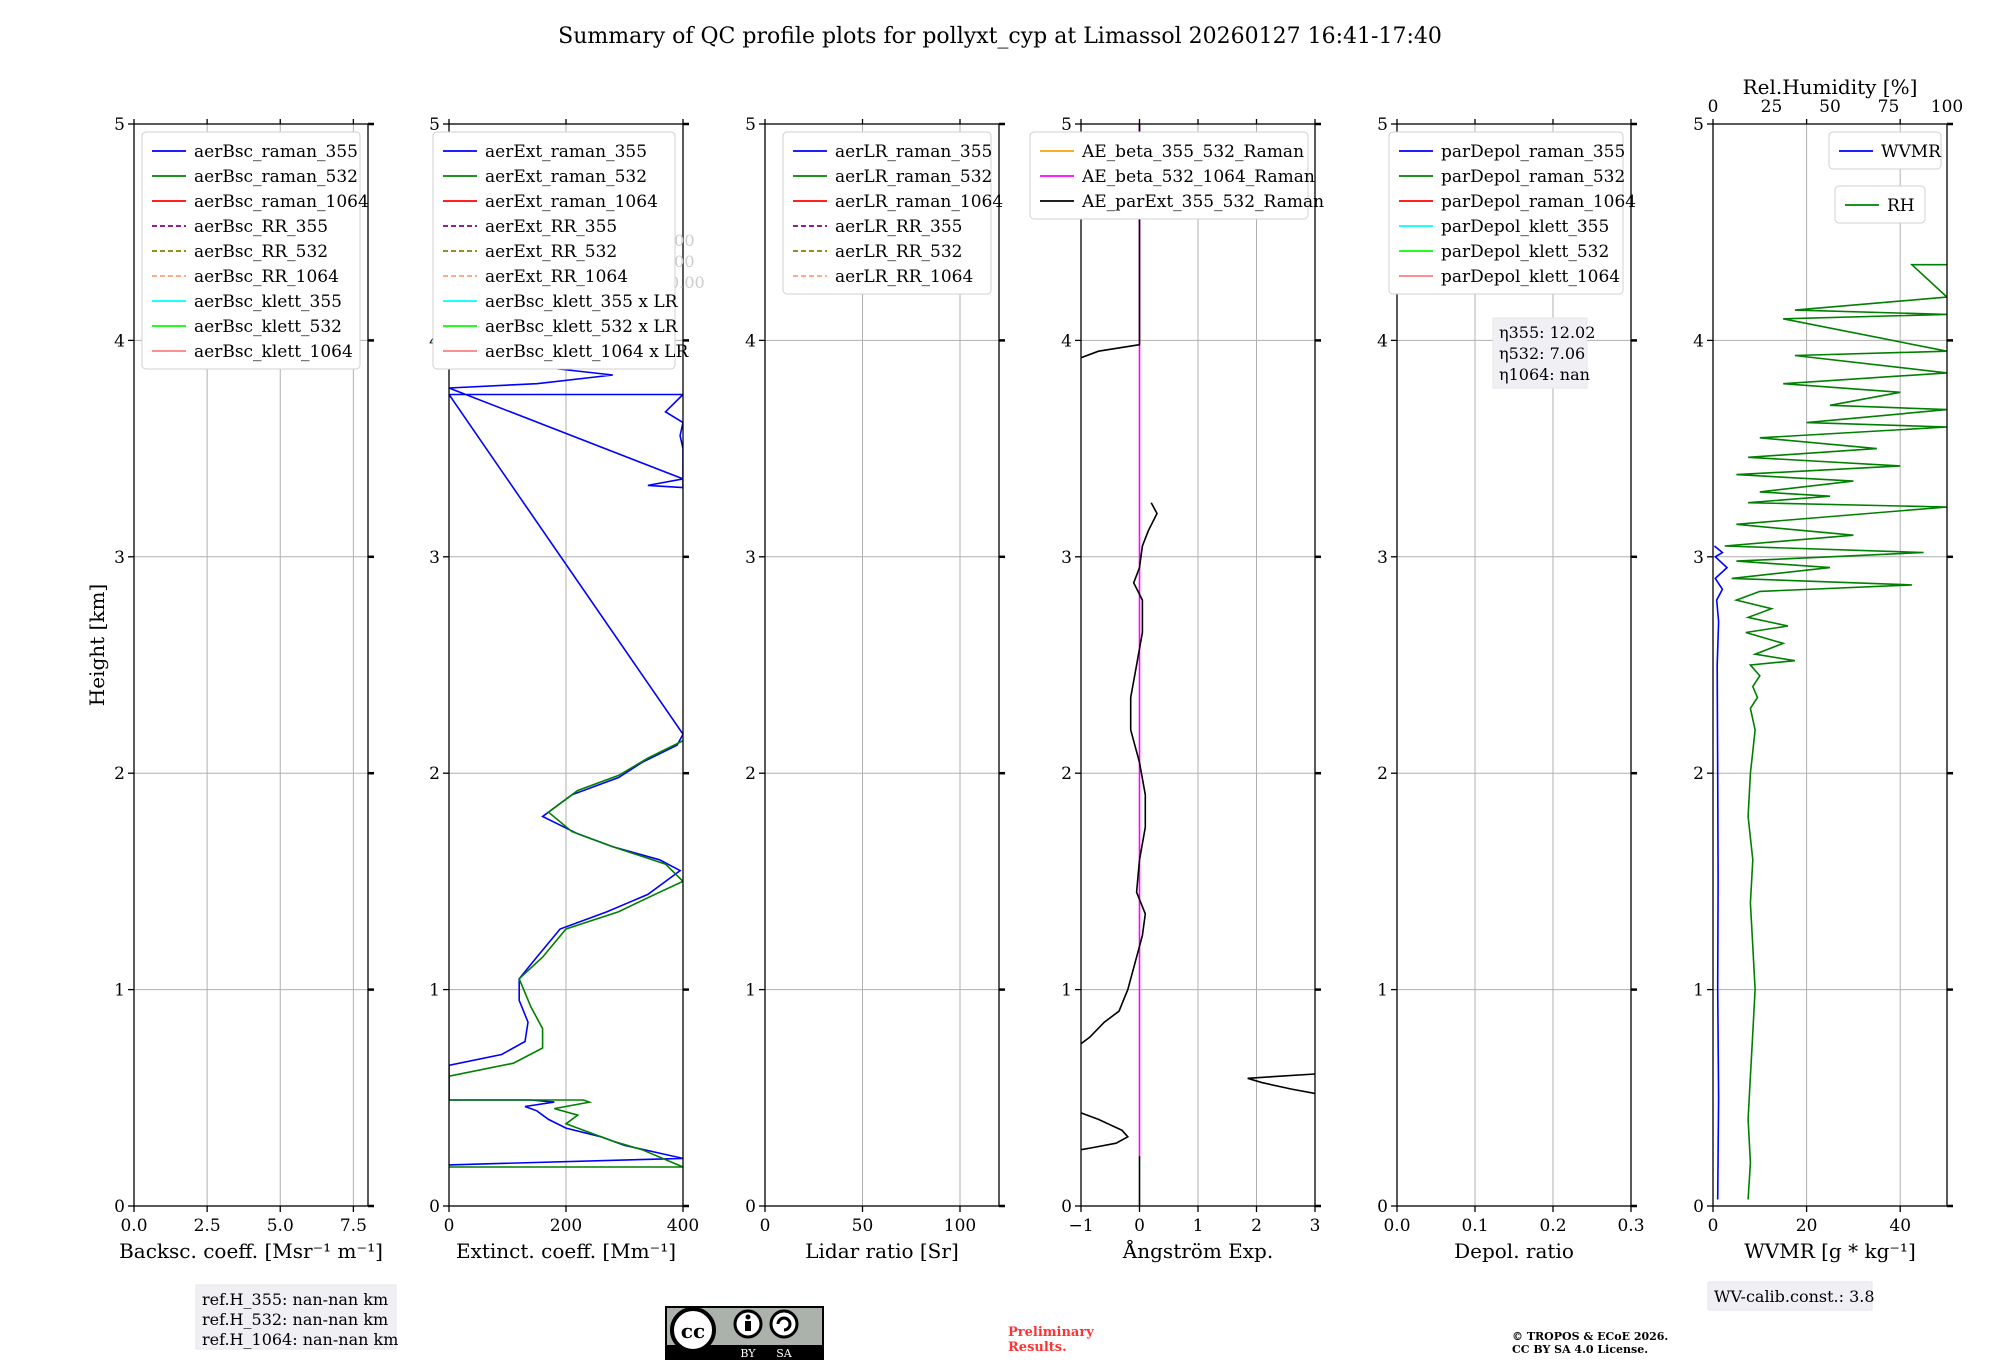 This screenshot has height=1360, width=2000. What do you see at coordinates (1542, 353) in the screenshot?
I see `annotation-line: η532: 7.06` at bounding box center [1542, 353].